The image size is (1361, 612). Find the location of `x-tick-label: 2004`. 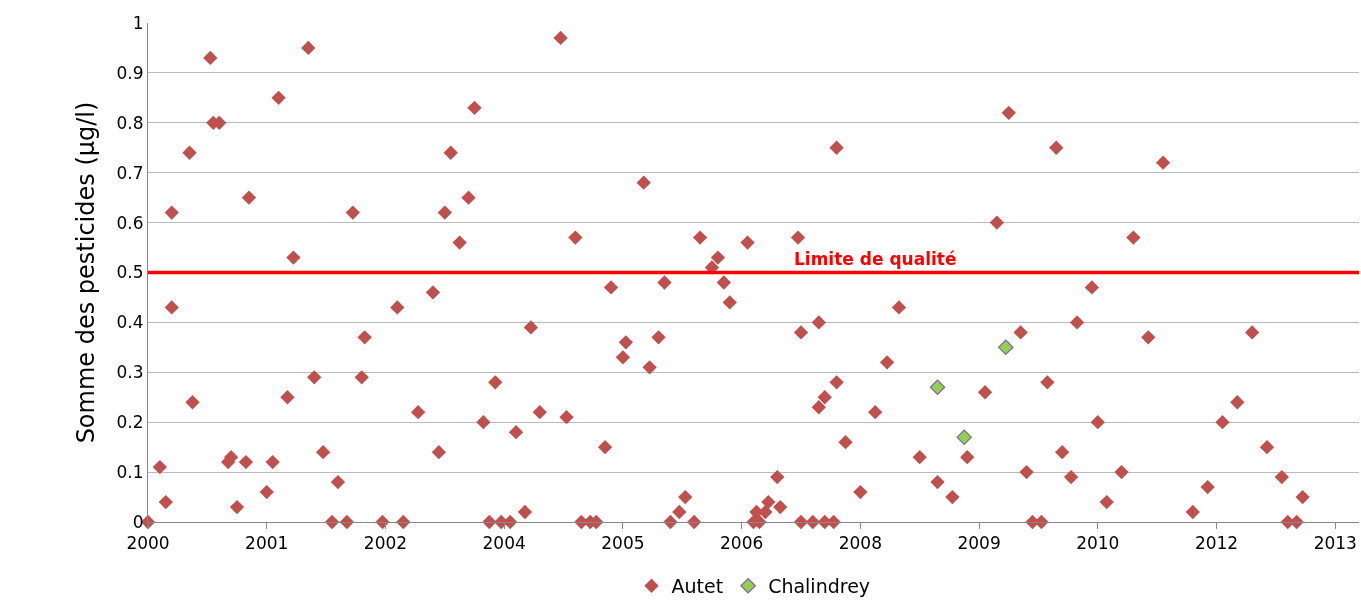

x-tick-label: 2004 is located at coordinates (504, 543).